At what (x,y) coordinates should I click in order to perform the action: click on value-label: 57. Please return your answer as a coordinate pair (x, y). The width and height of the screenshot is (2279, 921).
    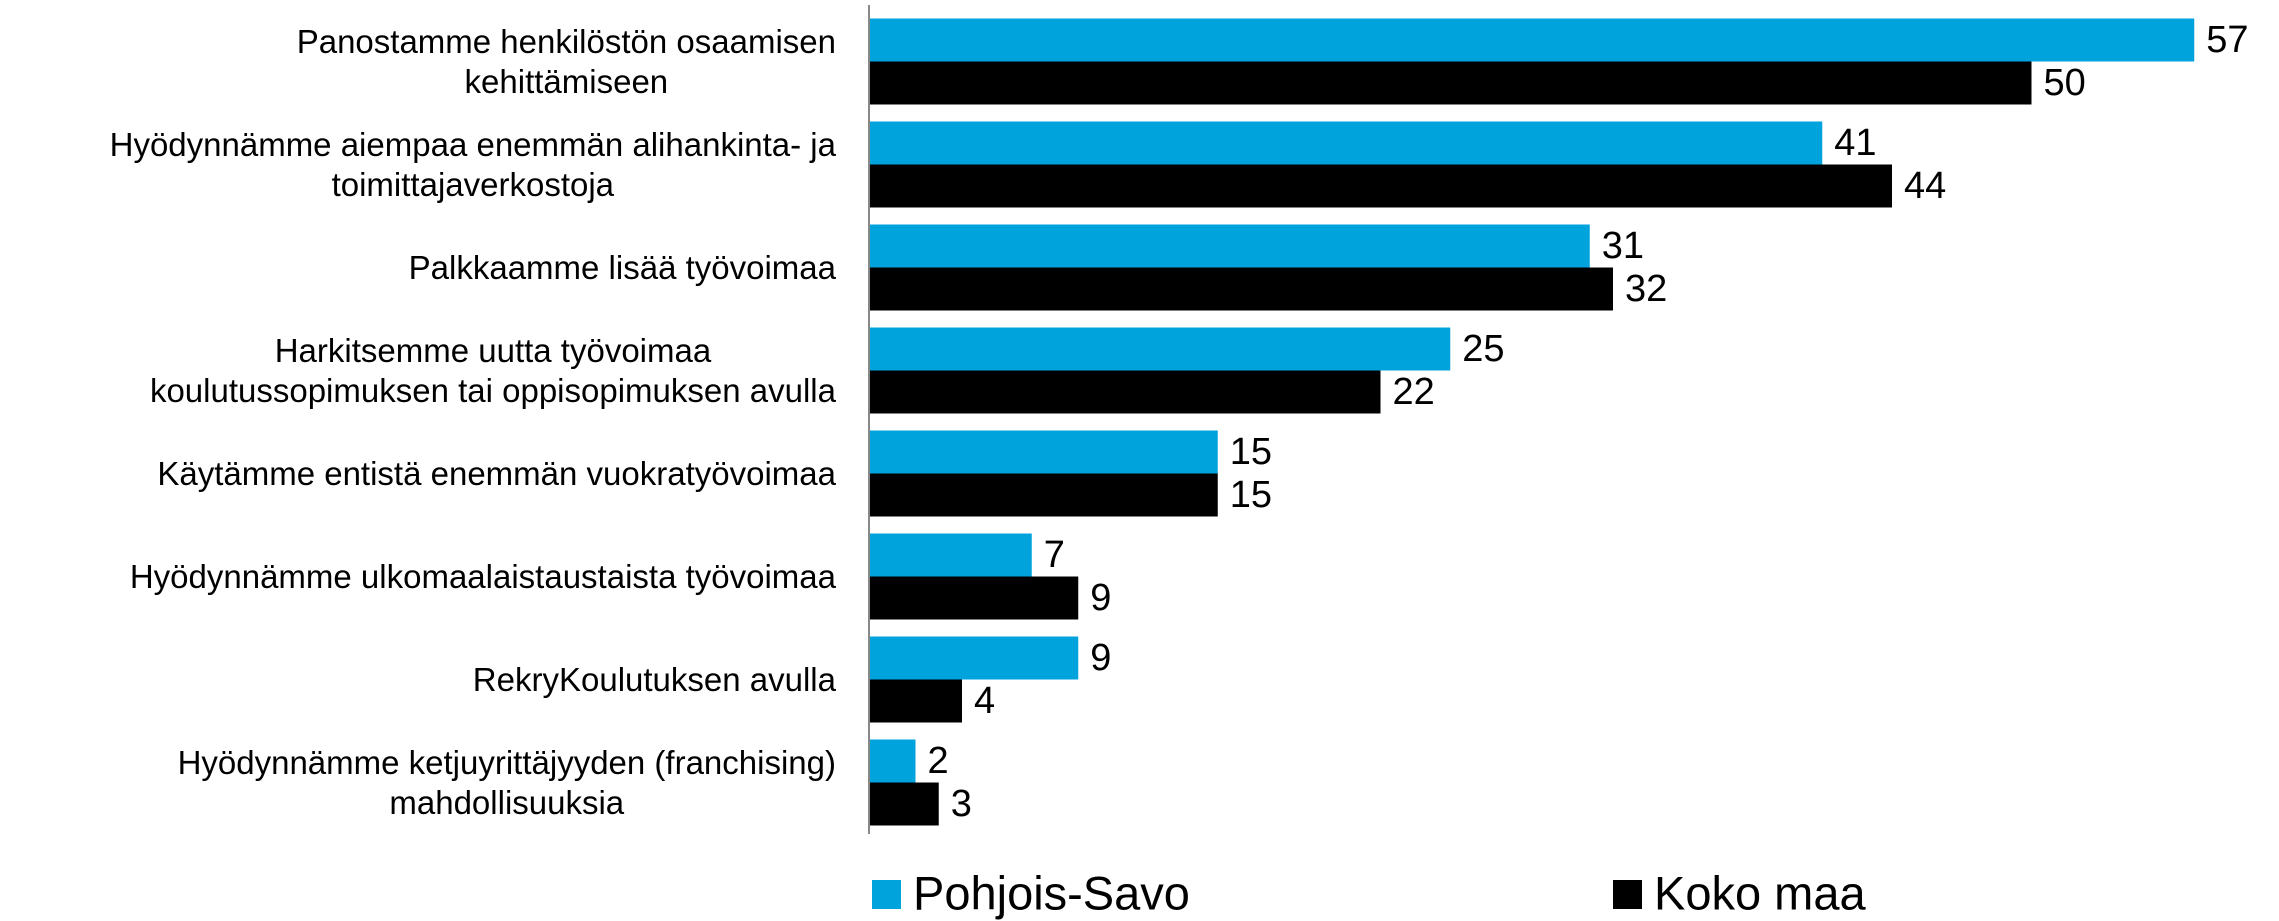
    Looking at the image, I should click on (2227, 40).